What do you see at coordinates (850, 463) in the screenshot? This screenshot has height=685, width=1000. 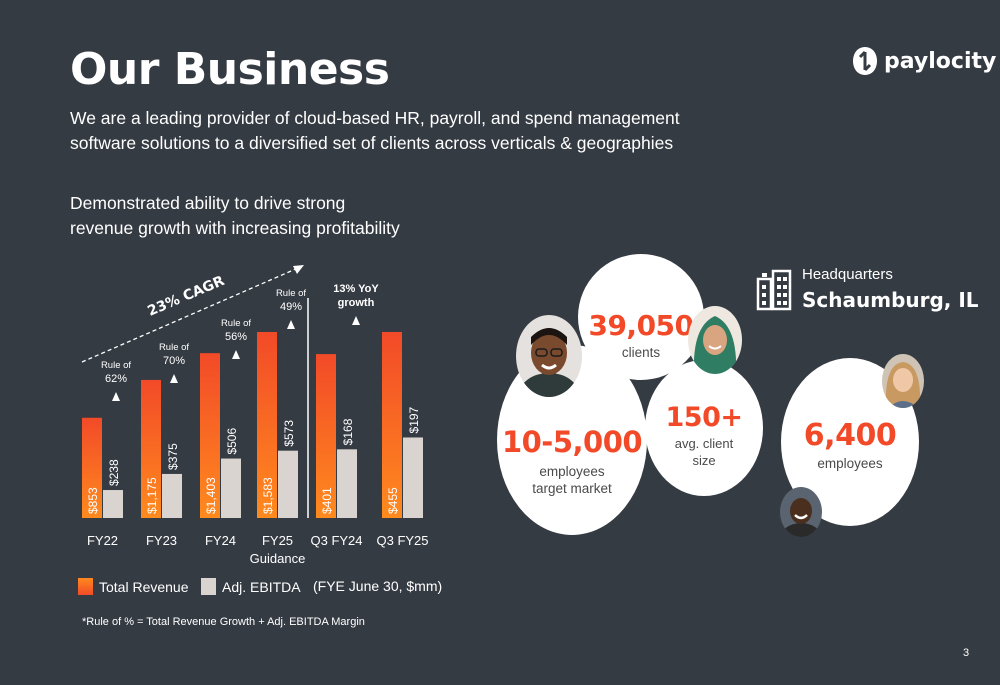 I see `employees-label: employees` at bounding box center [850, 463].